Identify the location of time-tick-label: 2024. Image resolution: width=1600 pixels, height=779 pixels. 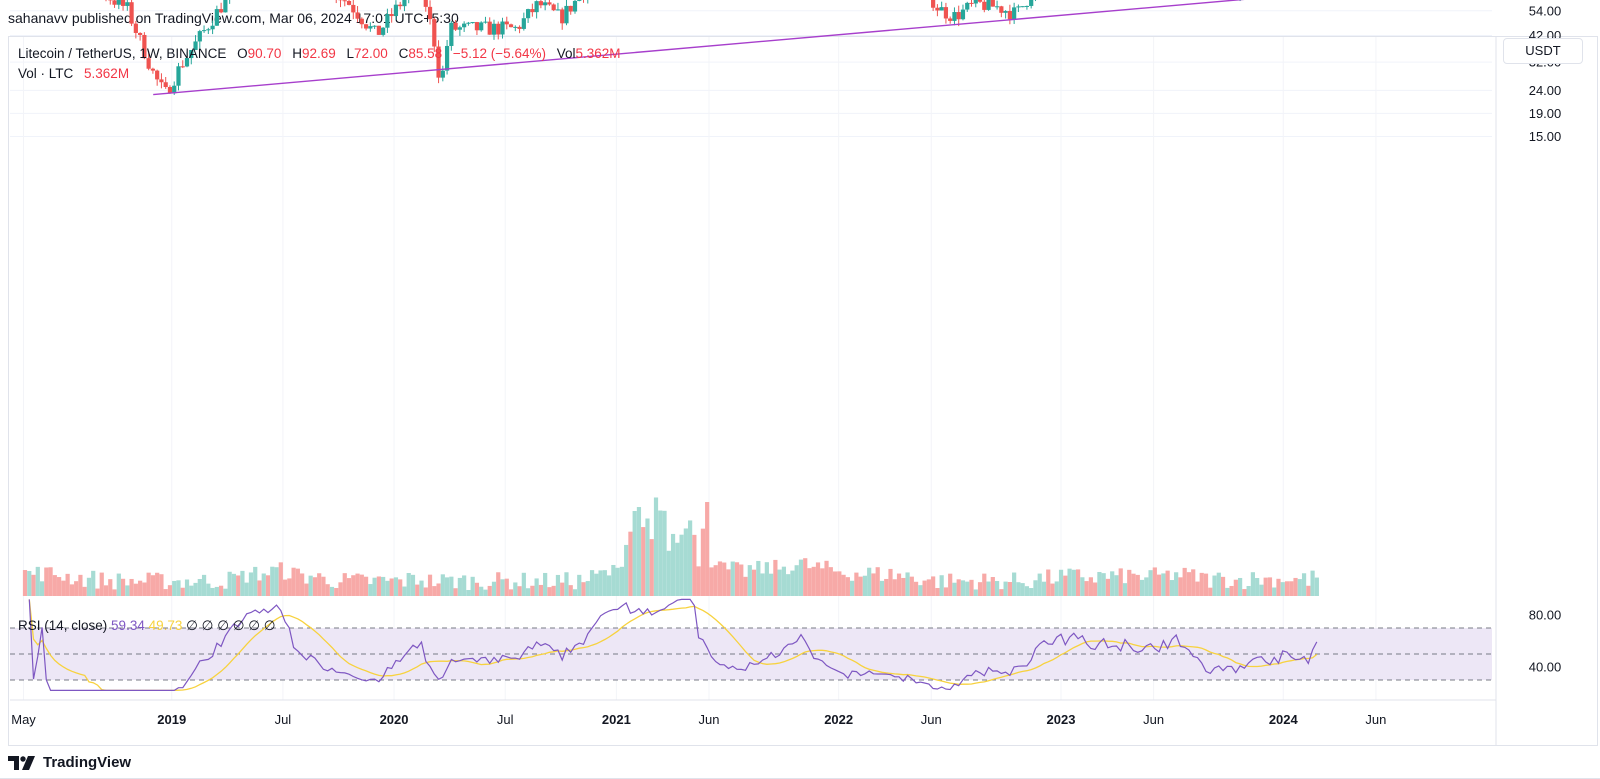
(1284, 719).